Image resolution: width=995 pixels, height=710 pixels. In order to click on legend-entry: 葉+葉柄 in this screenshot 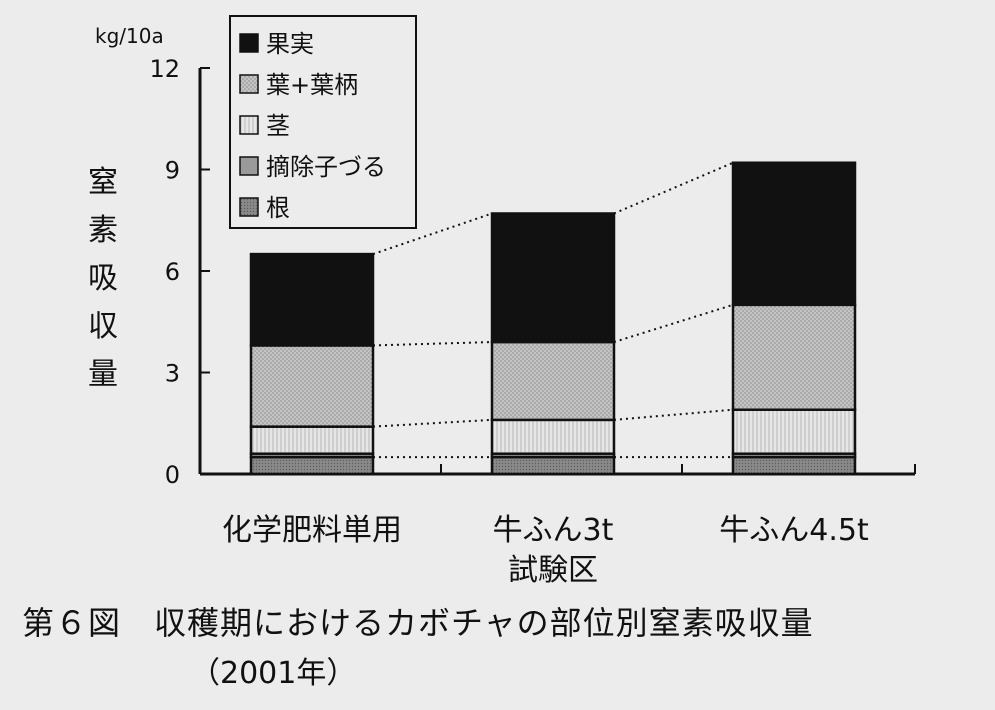, I will do `click(312, 85)`.